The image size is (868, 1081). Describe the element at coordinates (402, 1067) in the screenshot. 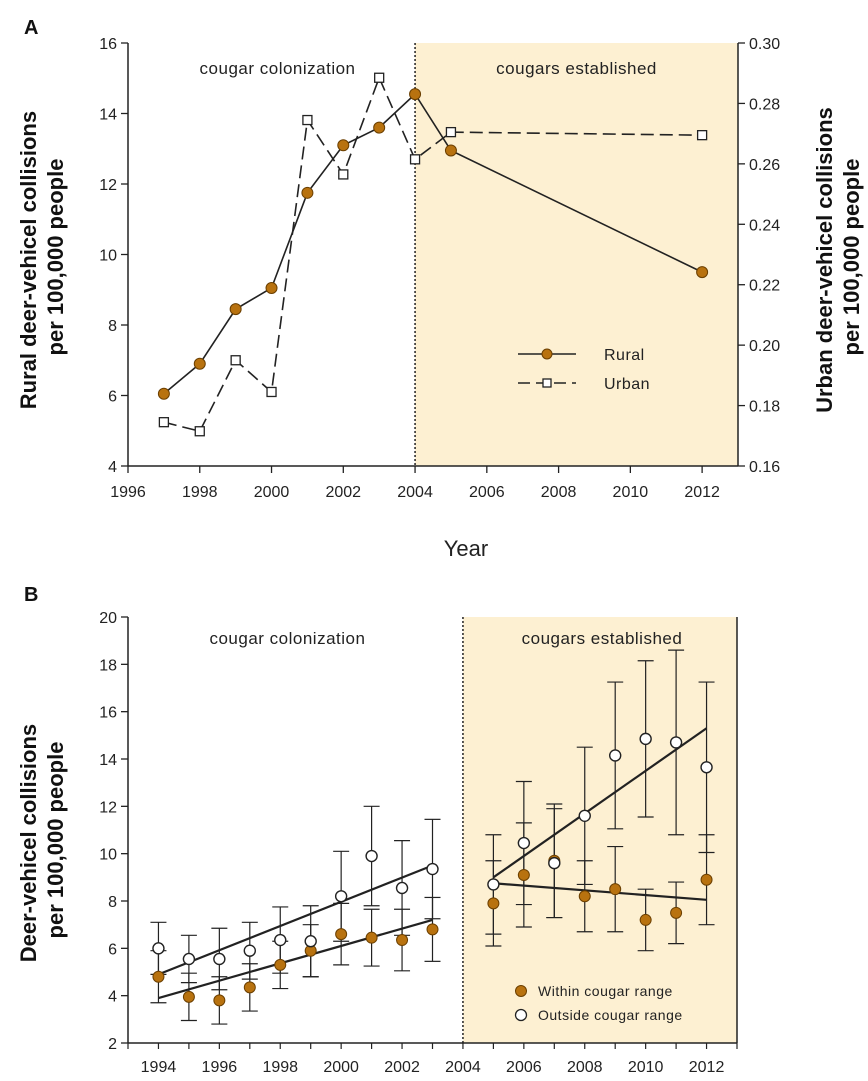

I see `panel-b-x-tick-label: 2002` at that location.